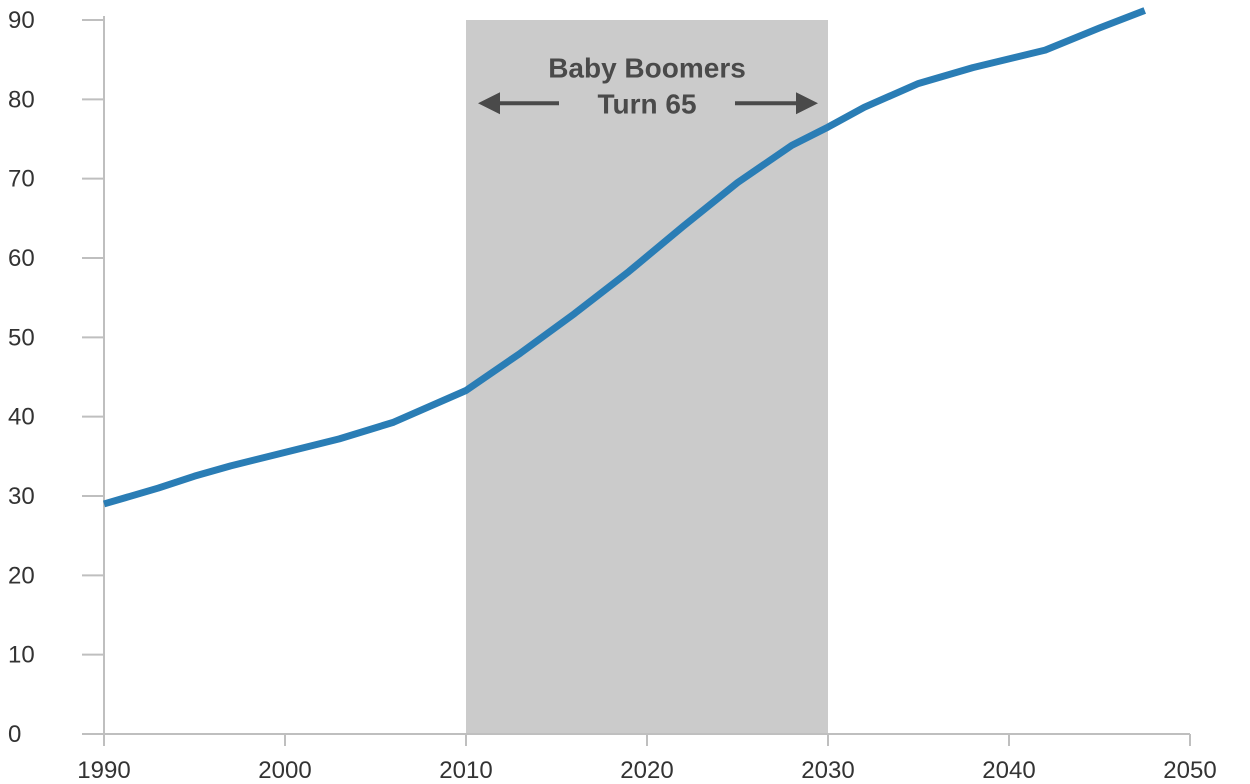 The height and width of the screenshot is (784, 1250). Describe the element at coordinates (807, 103) in the screenshot. I see `right-arrow-head` at that location.